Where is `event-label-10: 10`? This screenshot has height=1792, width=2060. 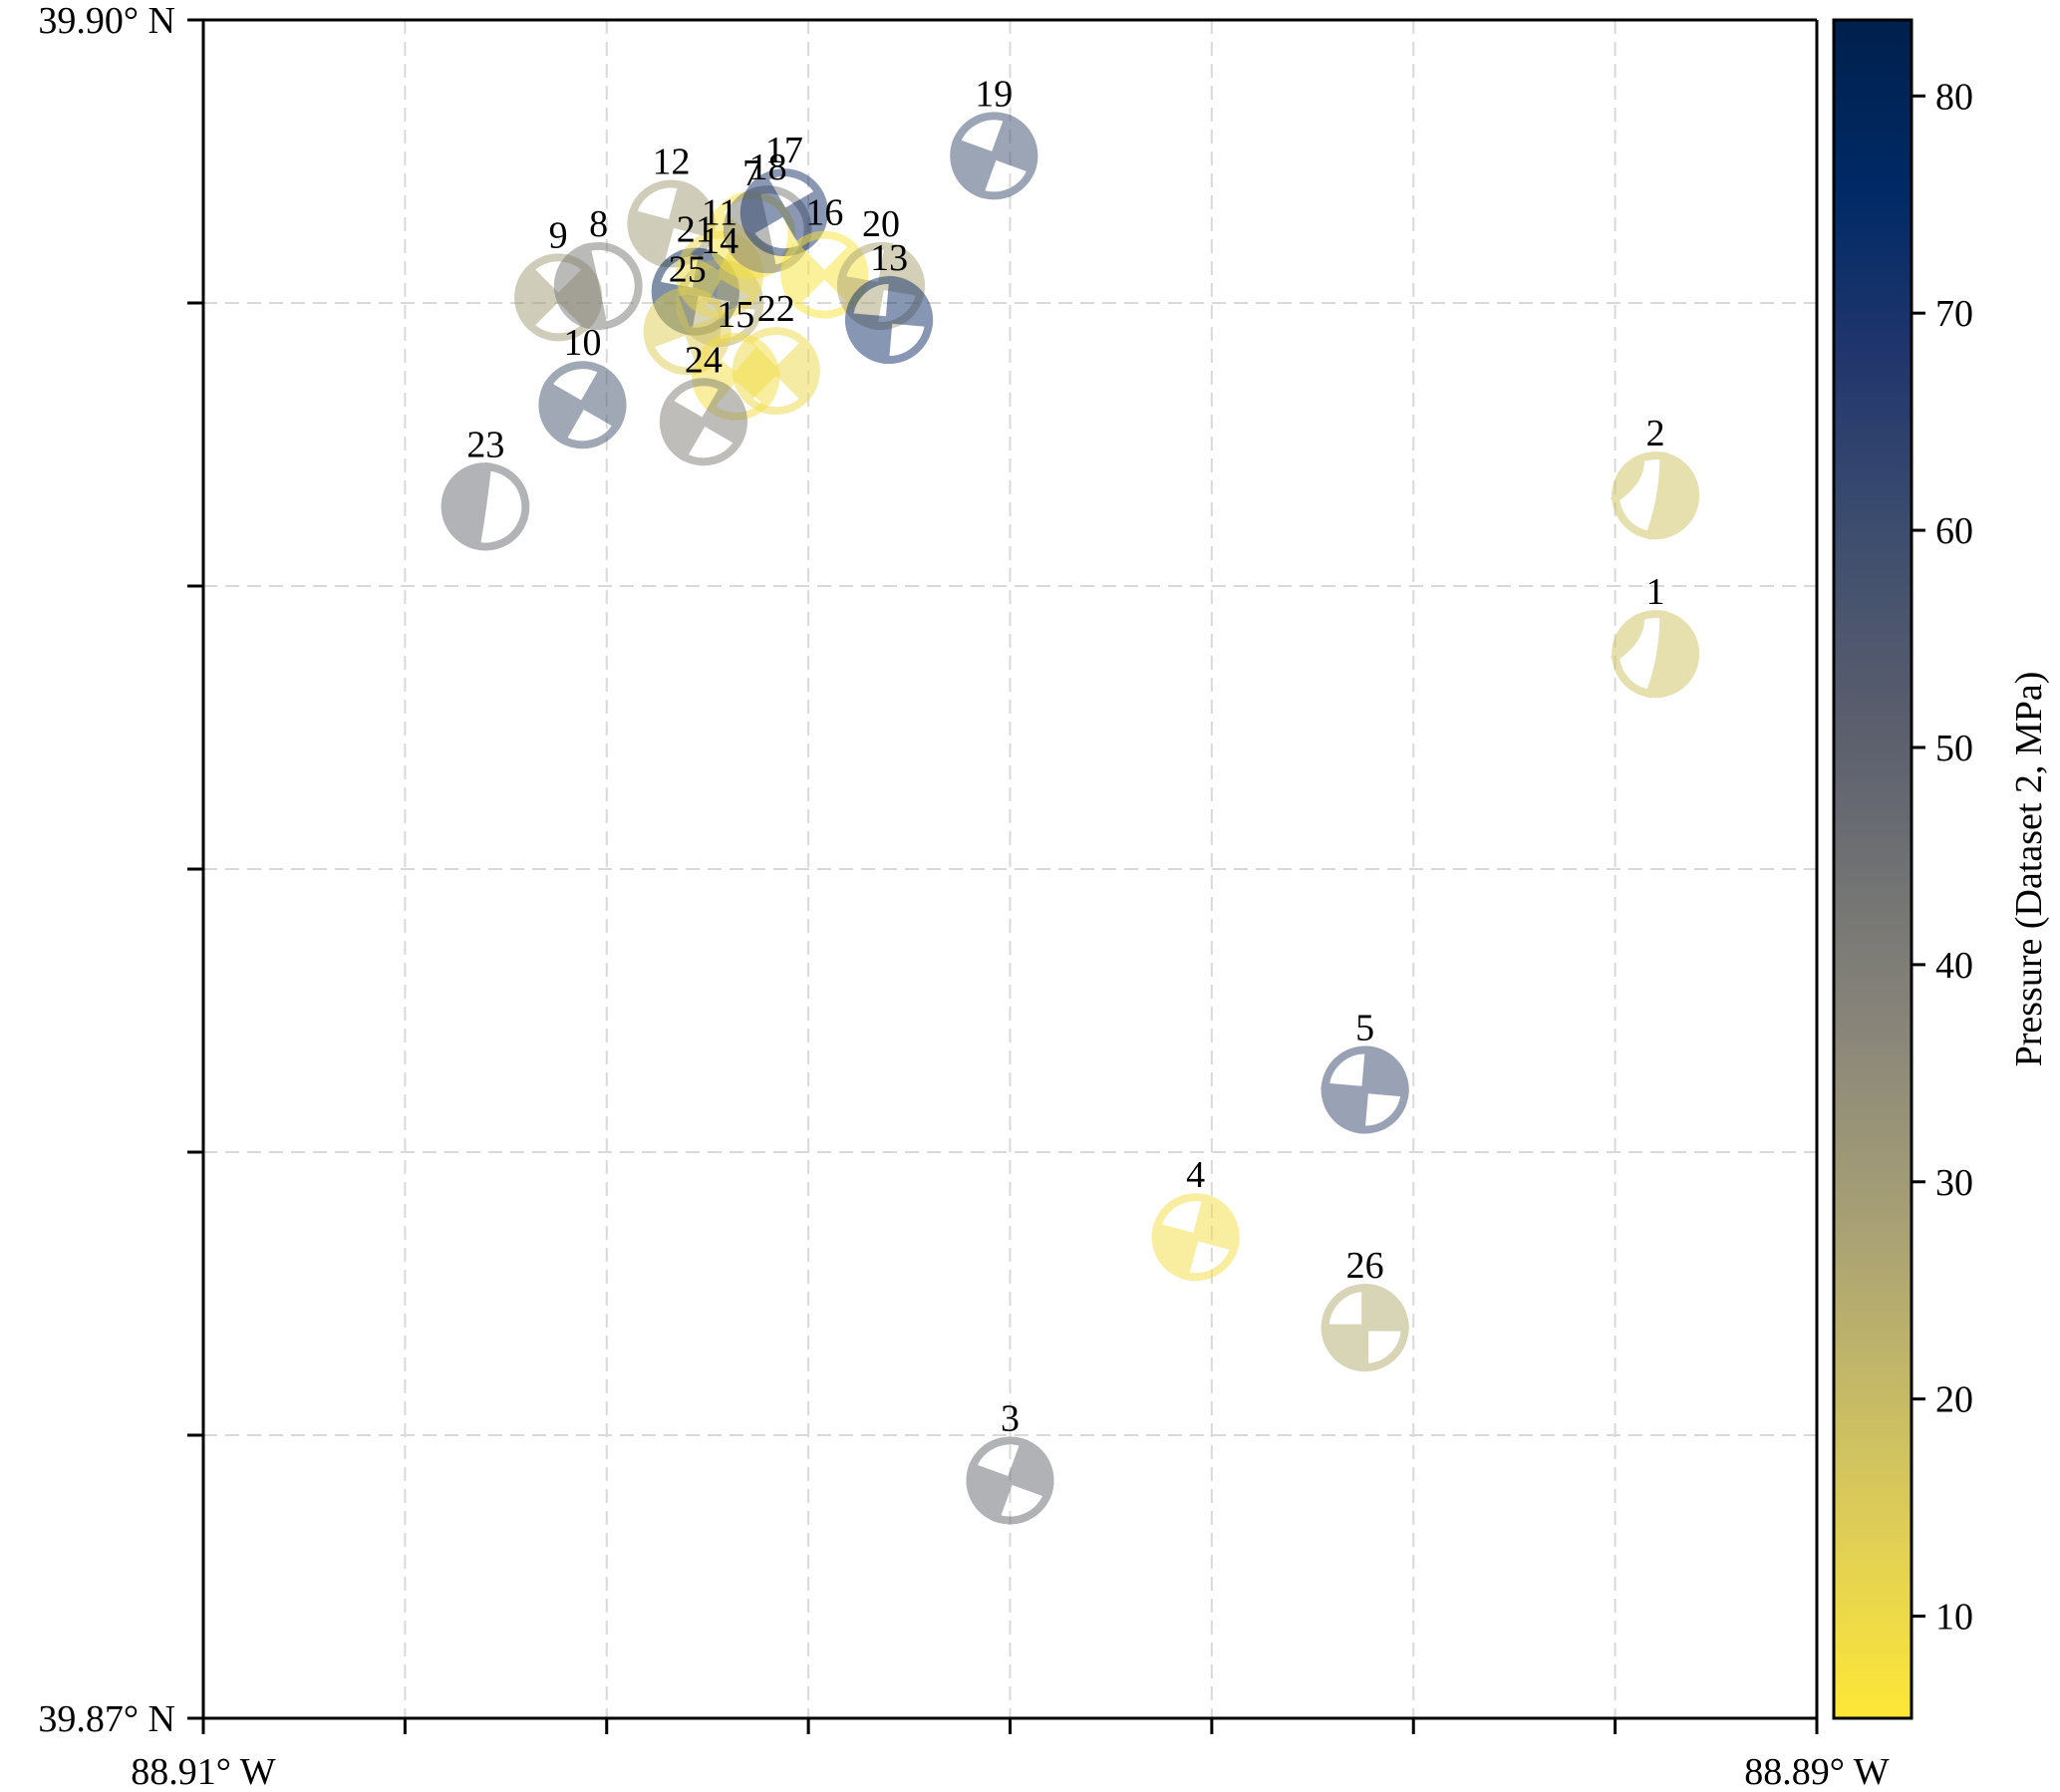
event-label-10: 10 is located at coordinates (582, 343).